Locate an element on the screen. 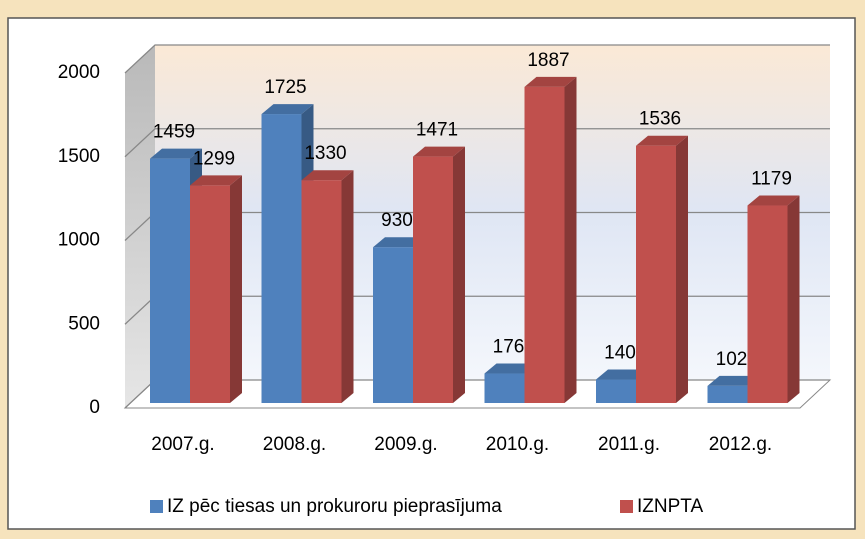 This screenshot has width=865, height=539. data-label: 1459 is located at coordinates (174, 132).